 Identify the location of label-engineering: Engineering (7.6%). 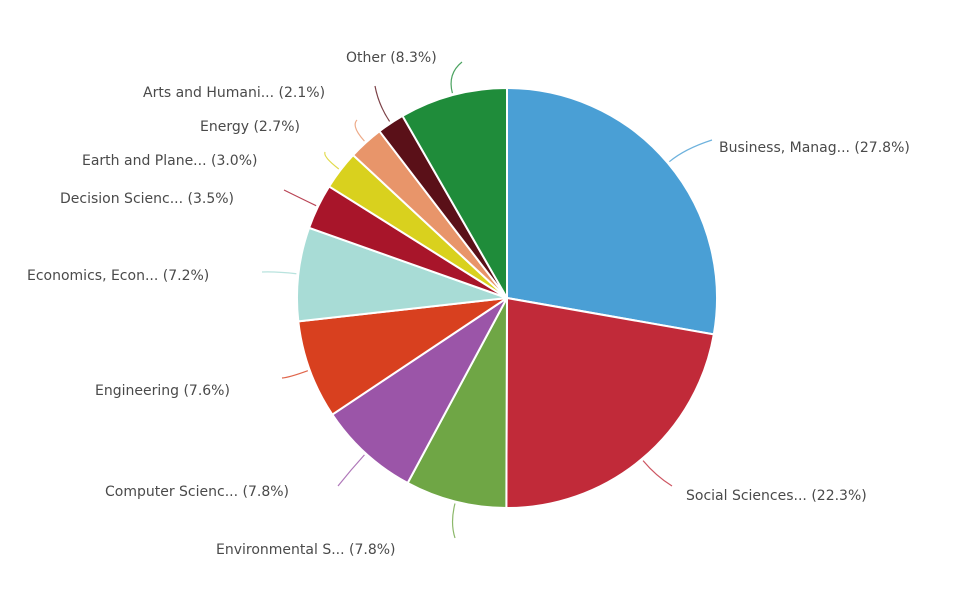
(162, 391).